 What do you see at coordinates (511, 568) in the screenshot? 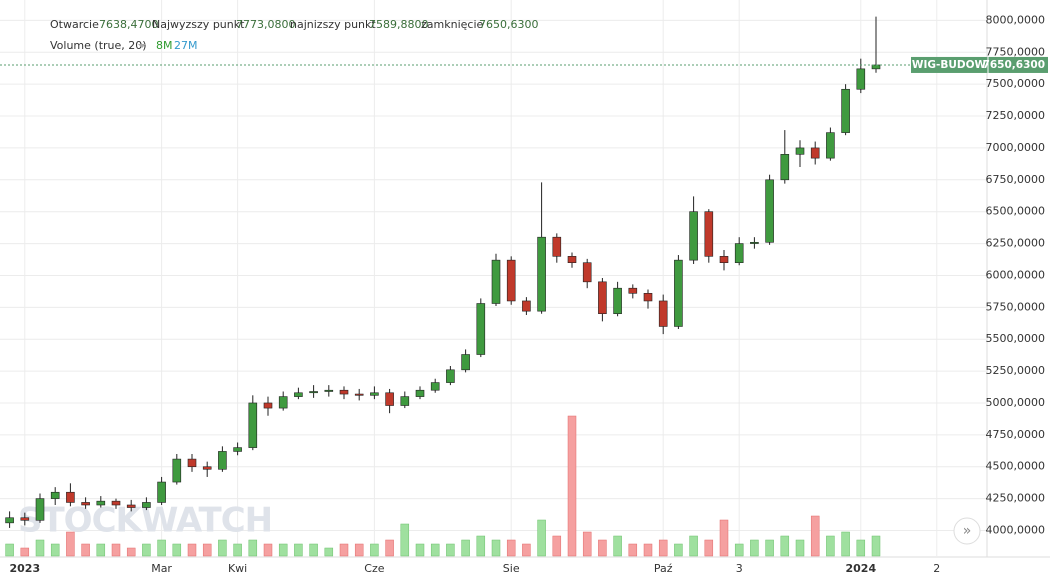
I see `x-tick-label: Sie` at bounding box center [511, 568].